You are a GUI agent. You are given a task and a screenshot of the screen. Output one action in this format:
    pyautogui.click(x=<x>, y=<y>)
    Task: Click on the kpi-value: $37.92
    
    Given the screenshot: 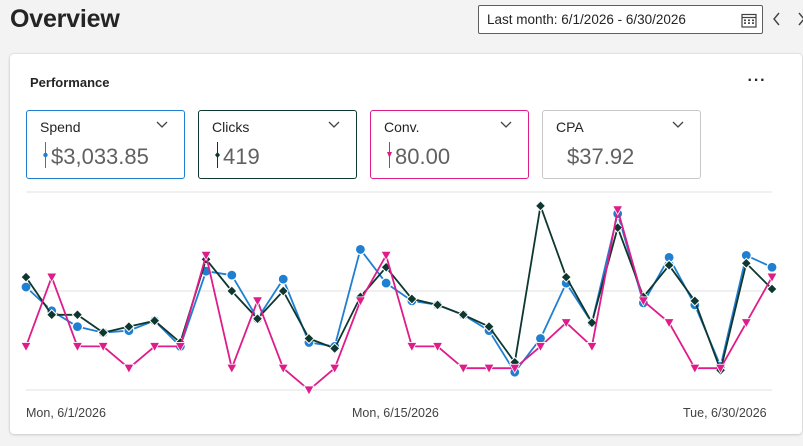 What is the action you would take?
    pyautogui.click(x=601, y=156)
    